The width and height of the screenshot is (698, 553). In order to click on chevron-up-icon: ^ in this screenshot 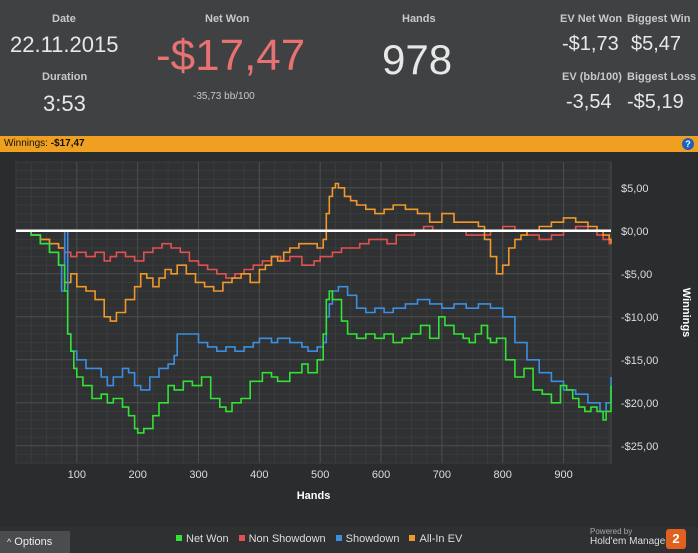, I will do `click(9, 542)`.